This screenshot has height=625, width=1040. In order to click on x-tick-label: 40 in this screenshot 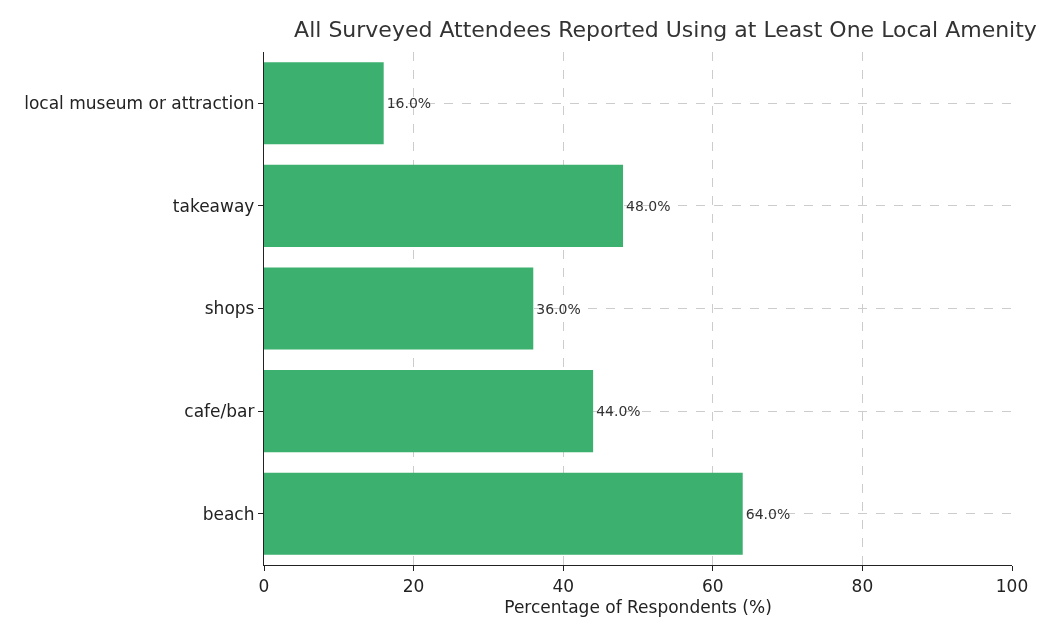, I will do `click(563, 585)`.